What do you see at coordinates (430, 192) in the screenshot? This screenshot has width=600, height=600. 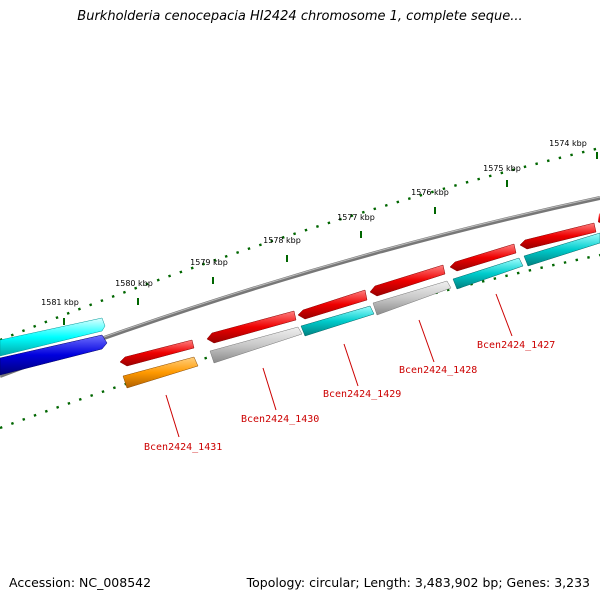 I see `tick-label: 1576 kbp` at bounding box center [430, 192].